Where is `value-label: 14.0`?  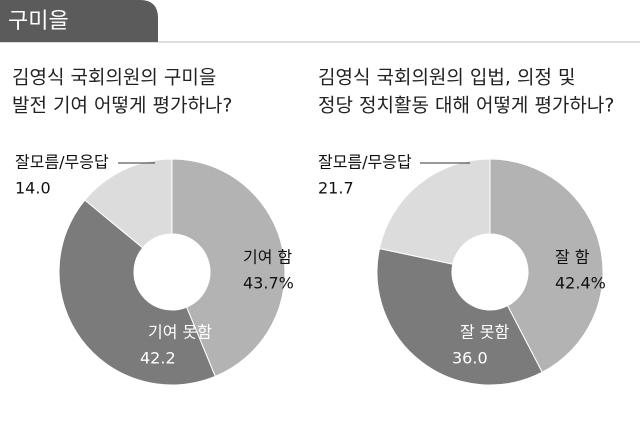 value-label: 14.0 is located at coordinates (33, 188).